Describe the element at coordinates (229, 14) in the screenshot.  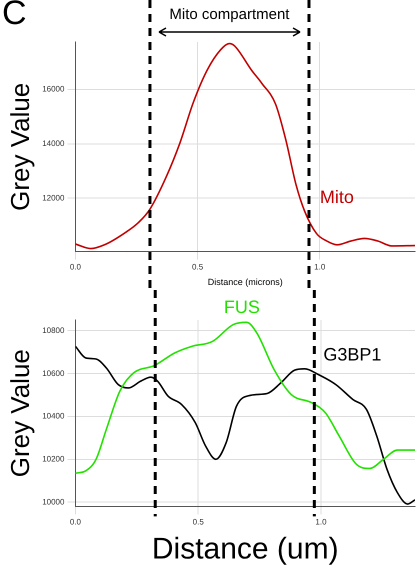
I see `text: Mito compartment` at that location.